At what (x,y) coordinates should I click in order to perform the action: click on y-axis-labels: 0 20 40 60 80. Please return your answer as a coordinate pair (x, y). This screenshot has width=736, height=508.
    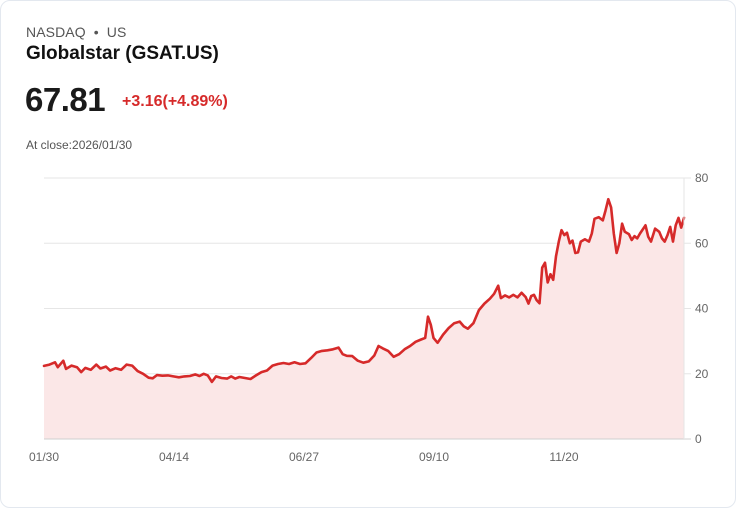
    Looking at the image, I should click on (702, 308).